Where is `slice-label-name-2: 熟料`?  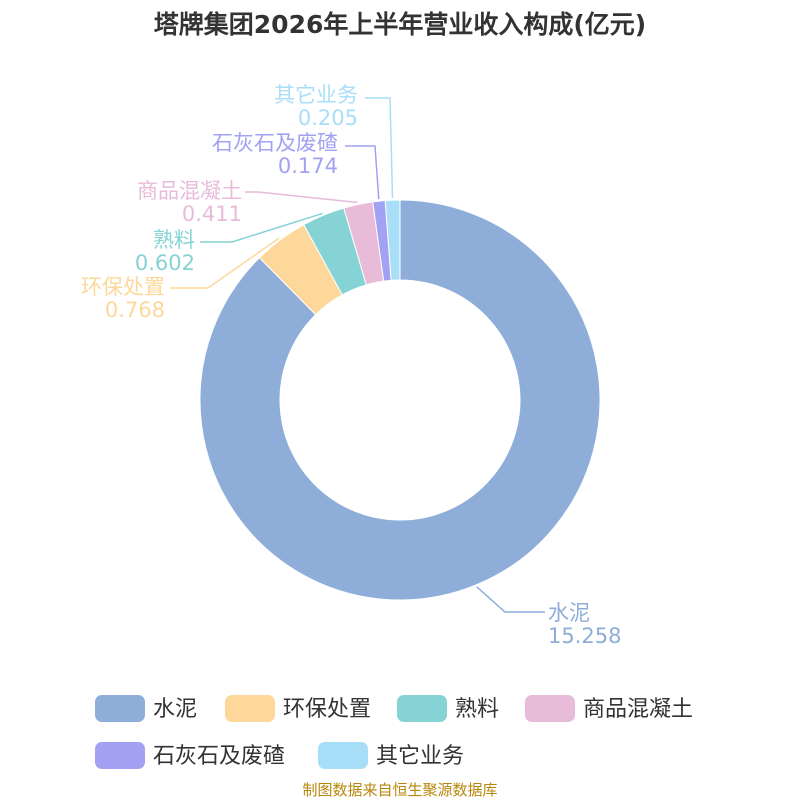
slice-label-name-2: 熟料 is located at coordinates (174, 240).